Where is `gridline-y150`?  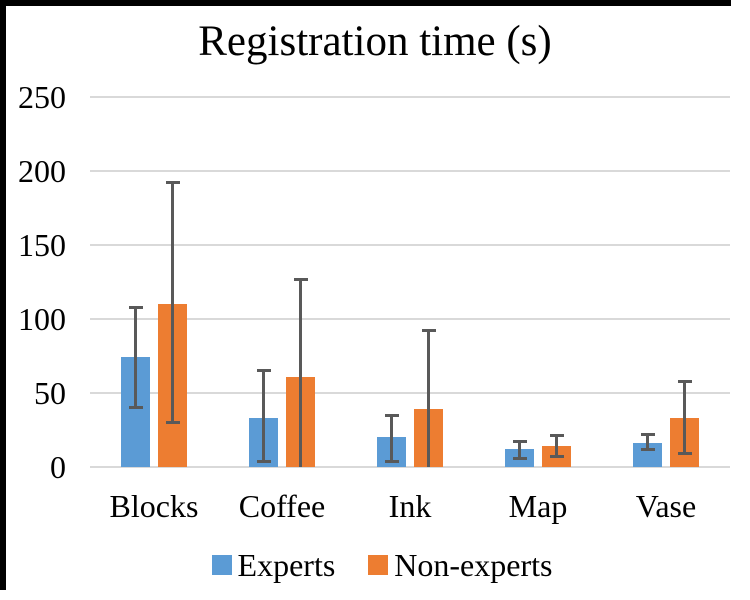
gridline-y150 is located at coordinates (410, 245).